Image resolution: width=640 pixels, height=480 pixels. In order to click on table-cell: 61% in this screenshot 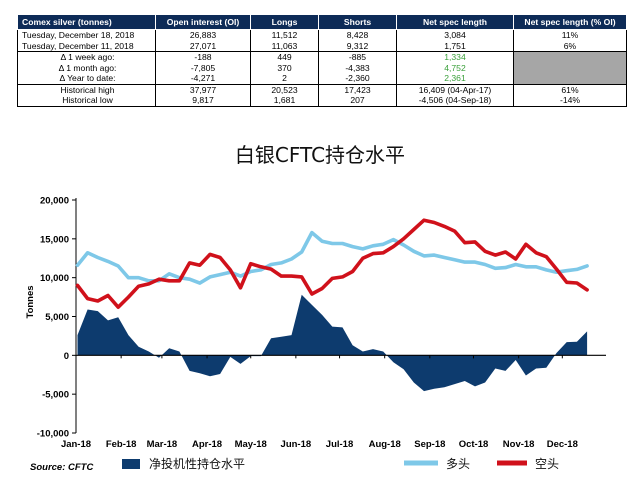, I will do `click(570, 89)`.